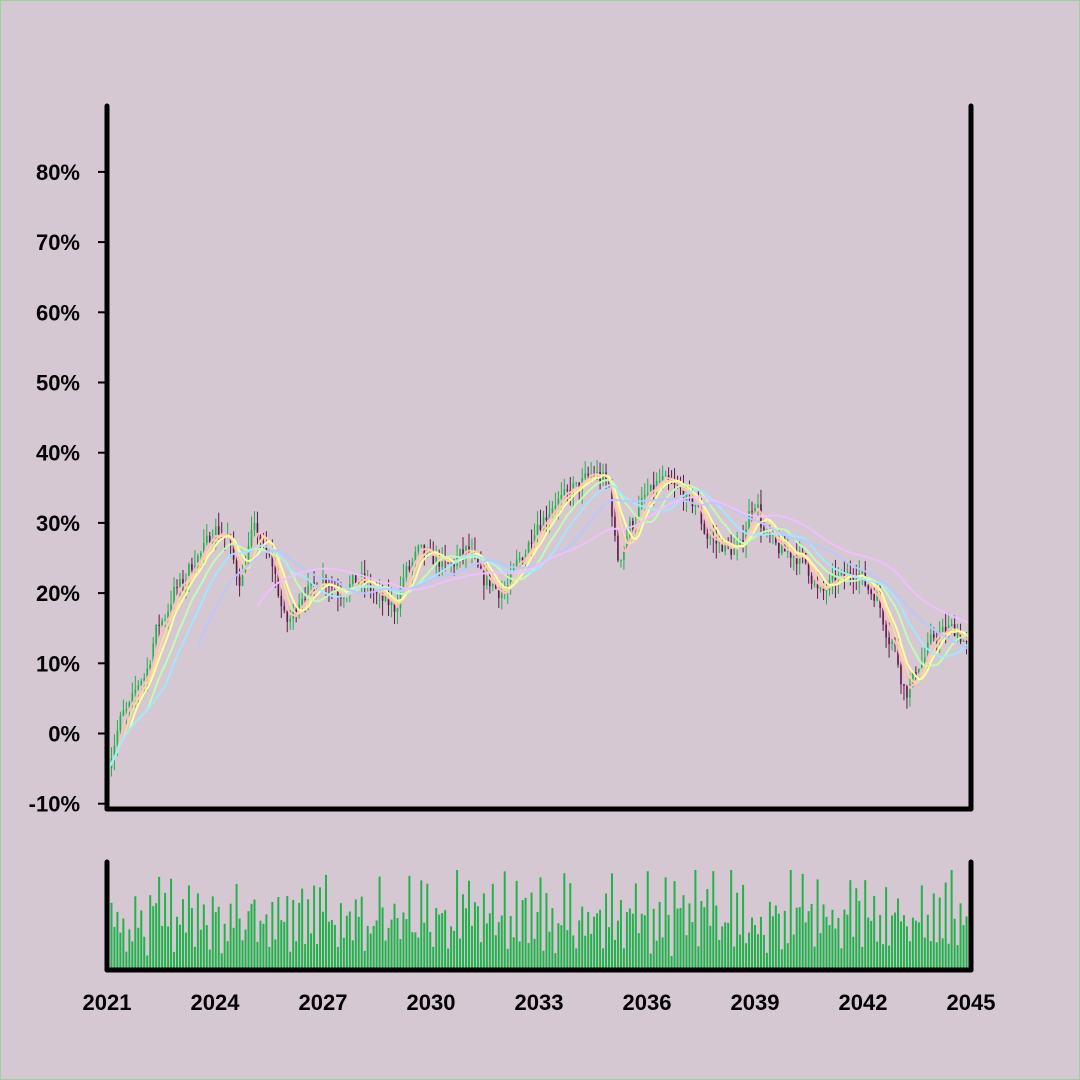 This screenshot has width=1080, height=1080. I want to click on y-tick-labels: -10% 0% 10% 20% 30% 40% 50% 60% 70% 80%, so click(54, 488).